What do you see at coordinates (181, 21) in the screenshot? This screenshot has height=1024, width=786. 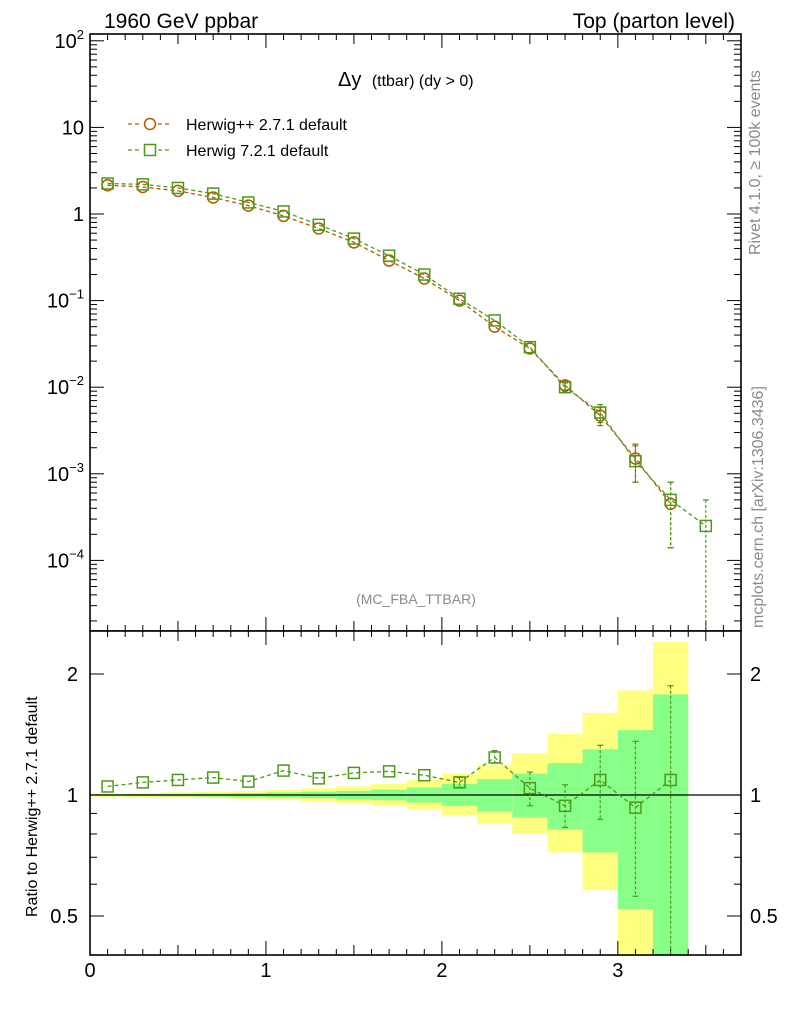 I see `header-left-label: 1960 GeV ppbar` at bounding box center [181, 21].